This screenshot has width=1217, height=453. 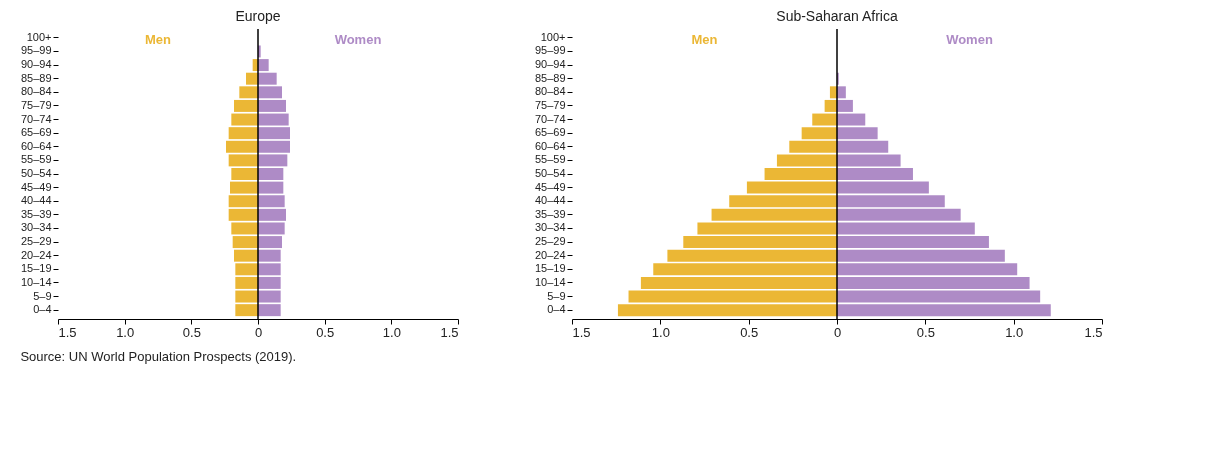 What do you see at coordinates (837, 16) in the screenshot?
I see `chart-title: Sub-Saharan Africa` at bounding box center [837, 16].